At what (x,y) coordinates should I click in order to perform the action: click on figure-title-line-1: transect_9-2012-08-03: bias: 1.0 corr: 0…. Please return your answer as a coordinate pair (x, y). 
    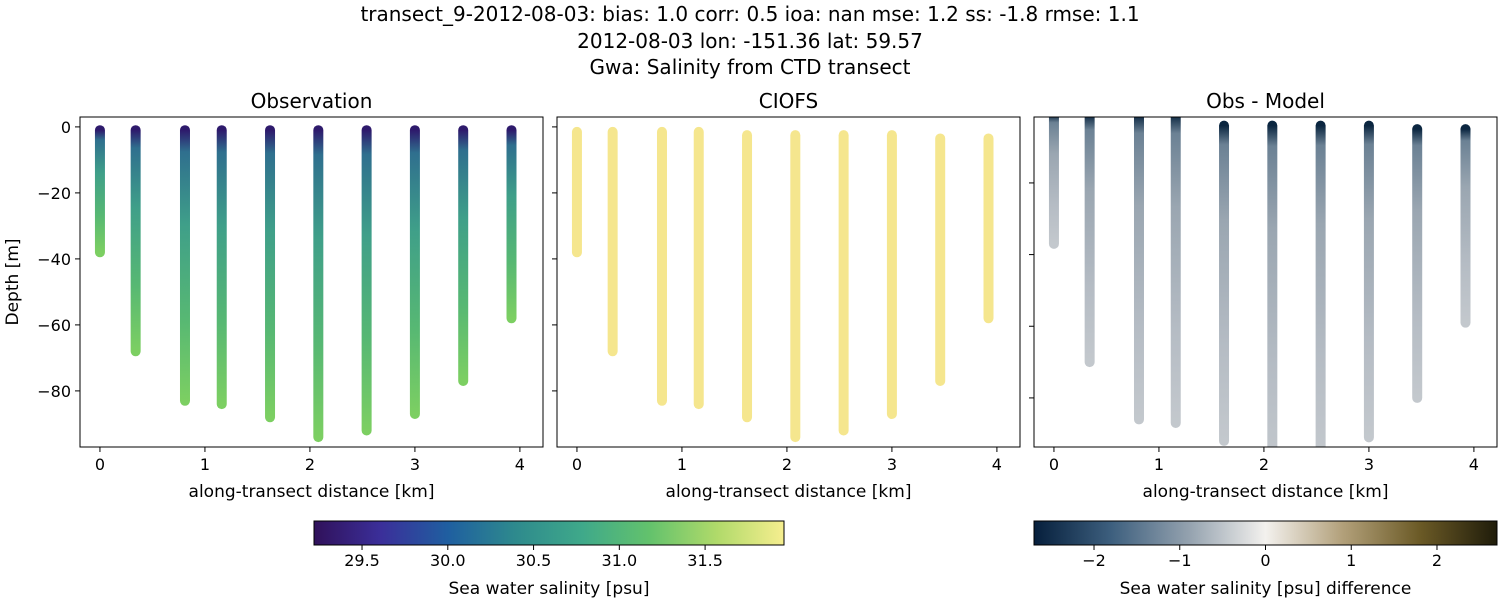
    Looking at the image, I should click on (750, 14).